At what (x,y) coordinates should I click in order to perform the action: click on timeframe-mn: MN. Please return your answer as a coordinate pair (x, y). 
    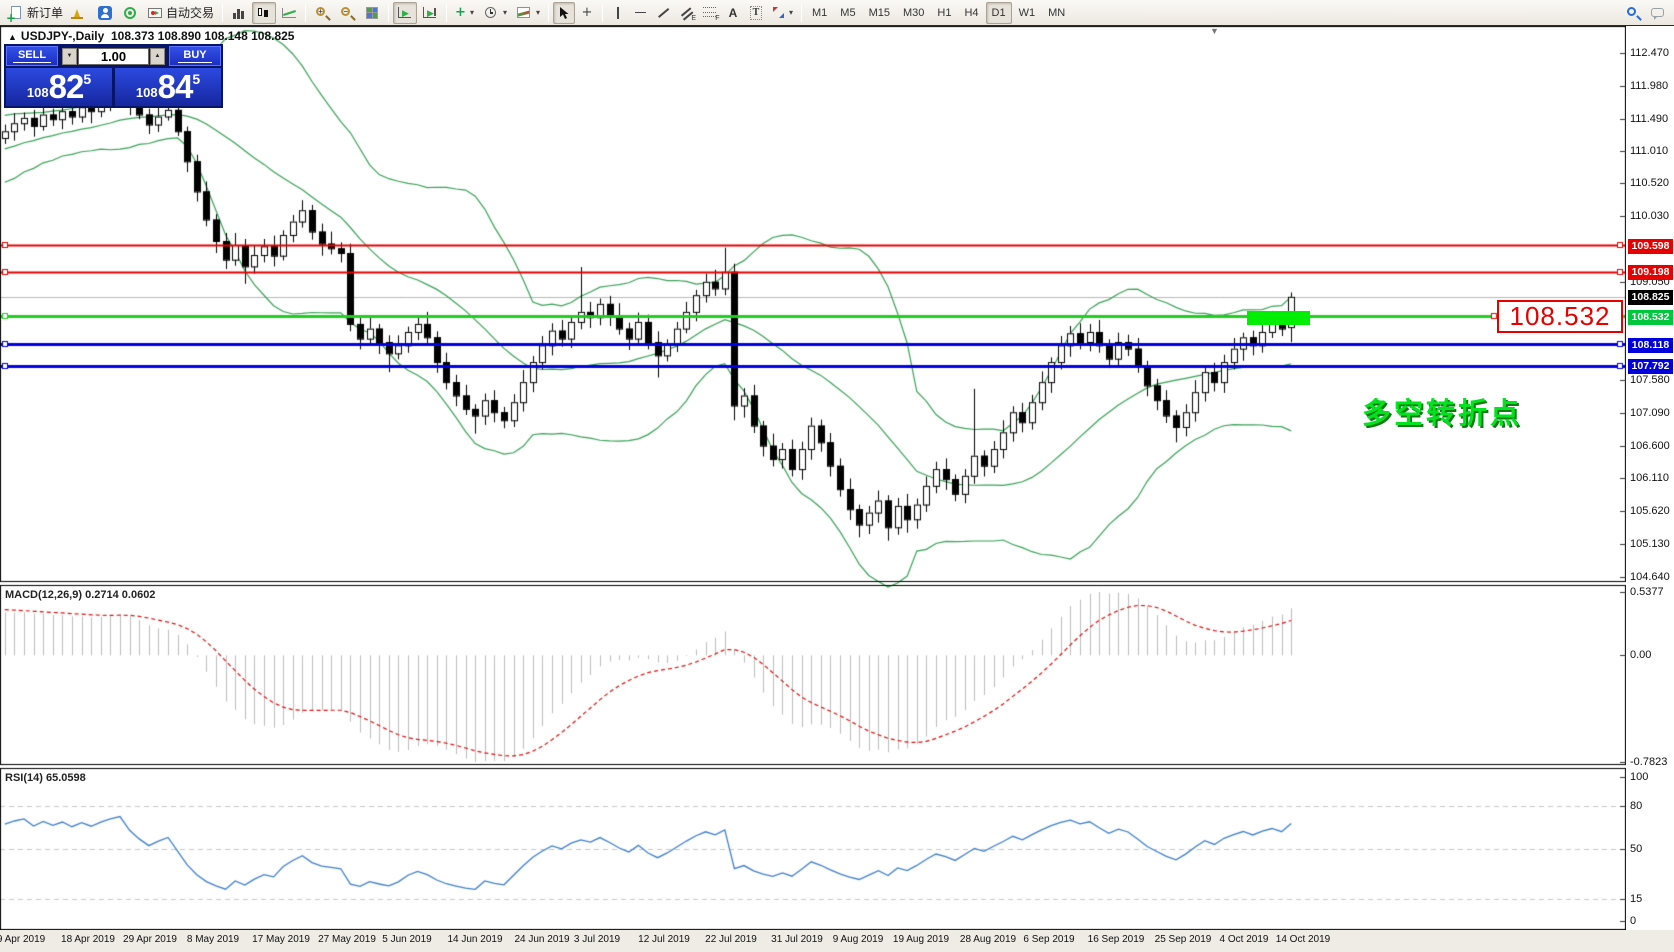
    Looking at the image, I should click on (1057, 12).